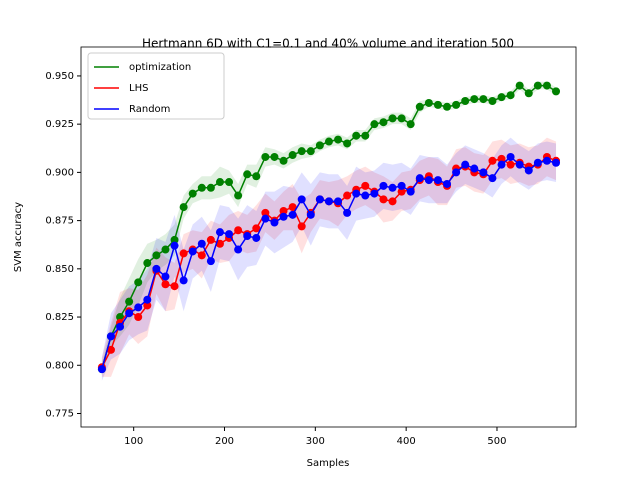 The image size is (640, 480). Describe the element at coordinates (224, 441) in the screenshot. I see `x-tick-label: 200` at that location.